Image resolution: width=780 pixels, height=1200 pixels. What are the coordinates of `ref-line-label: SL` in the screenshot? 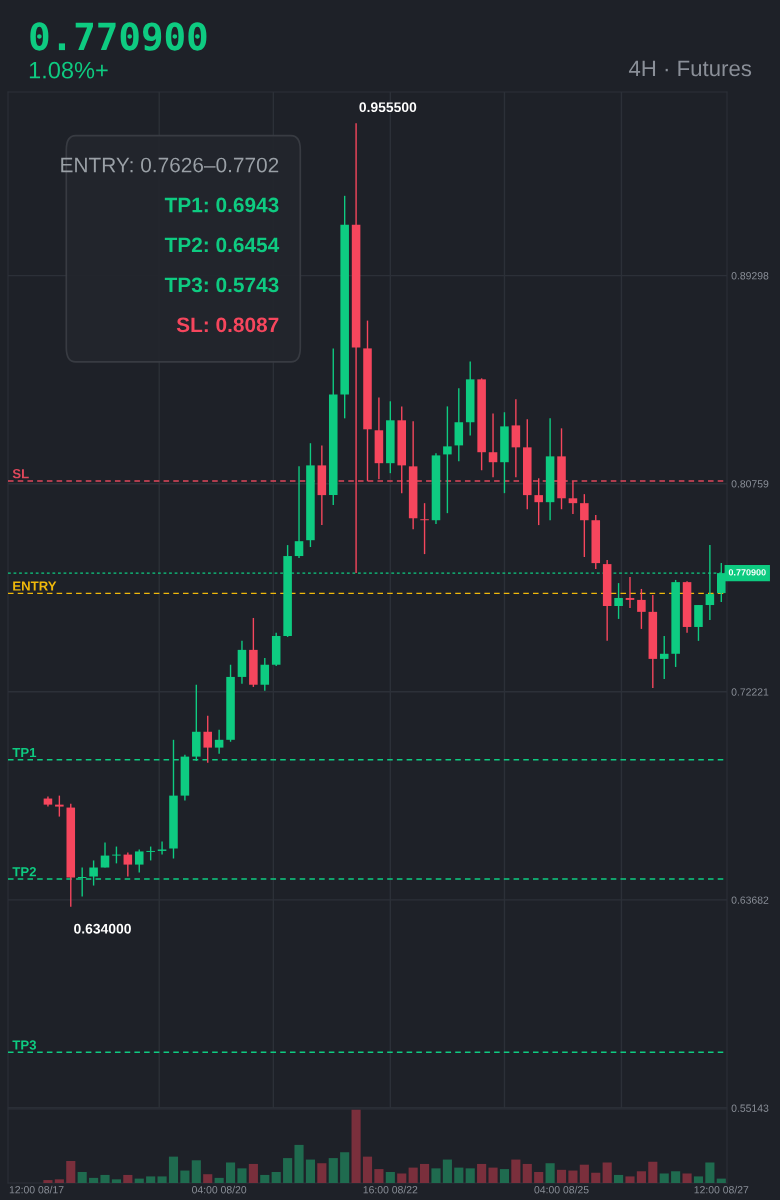 It's located at (20, 474).